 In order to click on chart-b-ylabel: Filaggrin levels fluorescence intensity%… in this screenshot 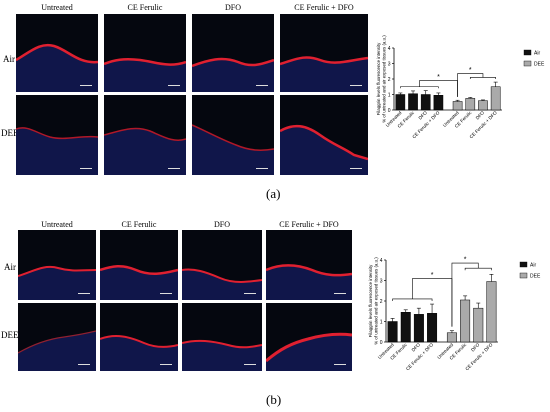, I will do `click(373, 301)`.